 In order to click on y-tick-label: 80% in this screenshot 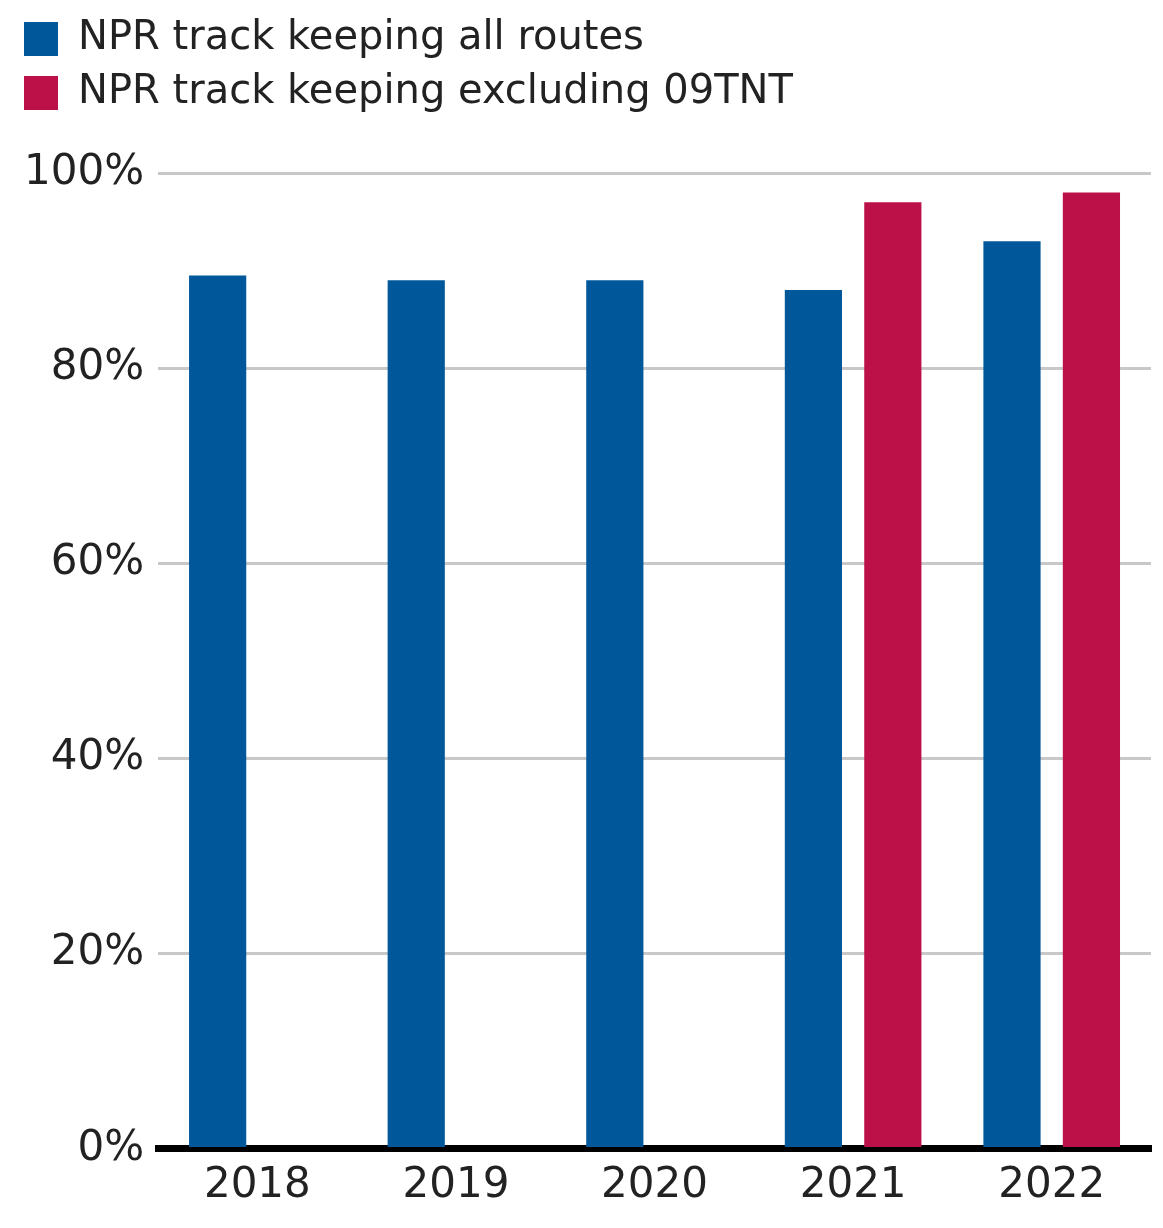, I will do `click(97, 365)`.